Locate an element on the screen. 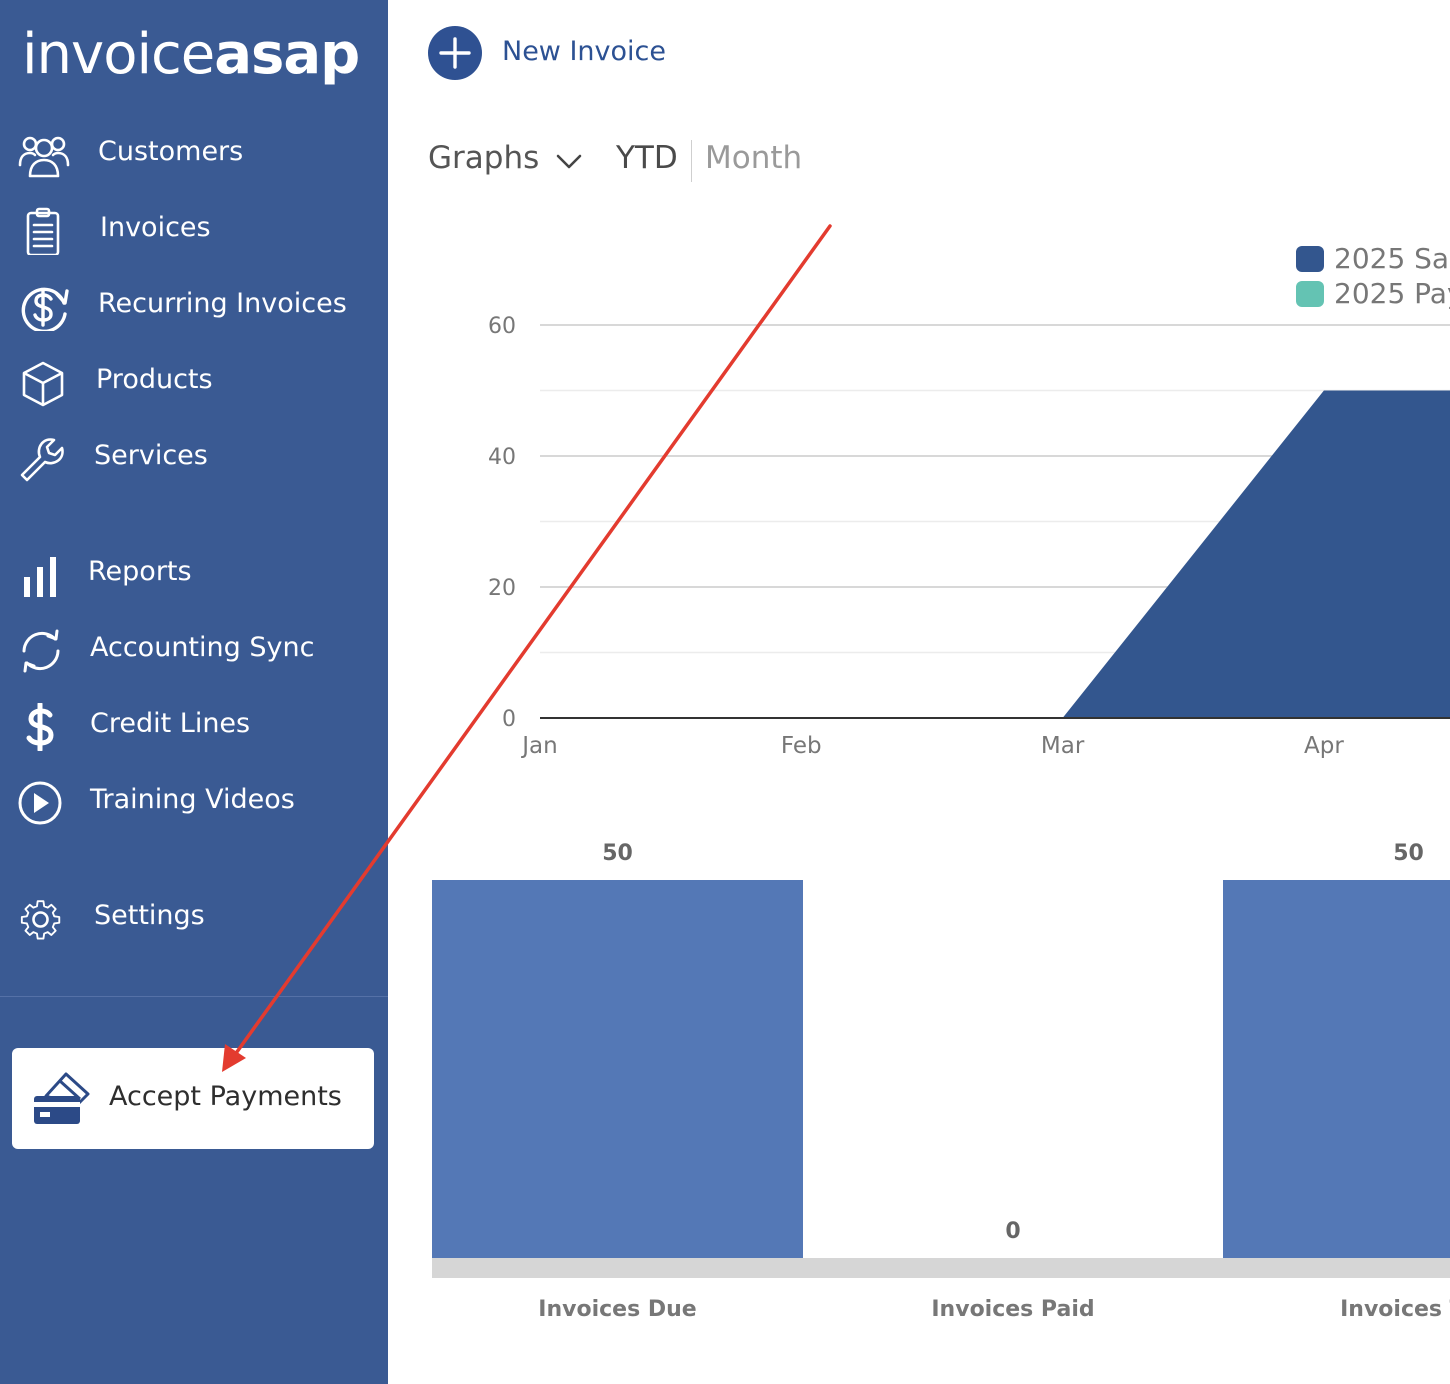 This screenshot has width=1450, height=1384. recurring-invoices-icon is located at coordinates (45, 309).